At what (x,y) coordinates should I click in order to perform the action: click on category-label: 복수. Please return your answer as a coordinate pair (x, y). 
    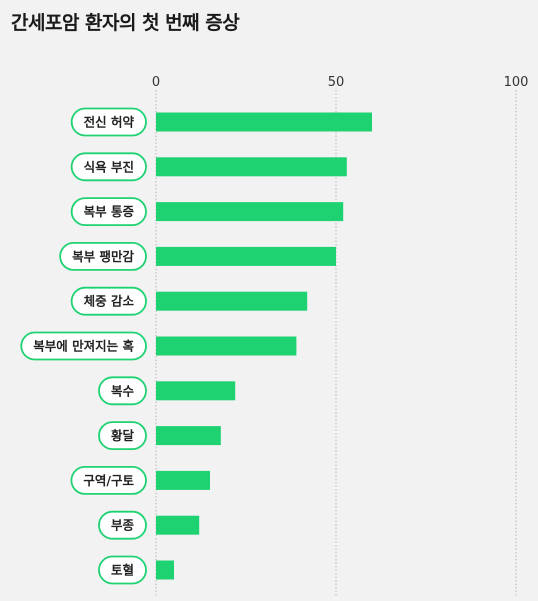
    Looking at the image, I should click on (122, 391).